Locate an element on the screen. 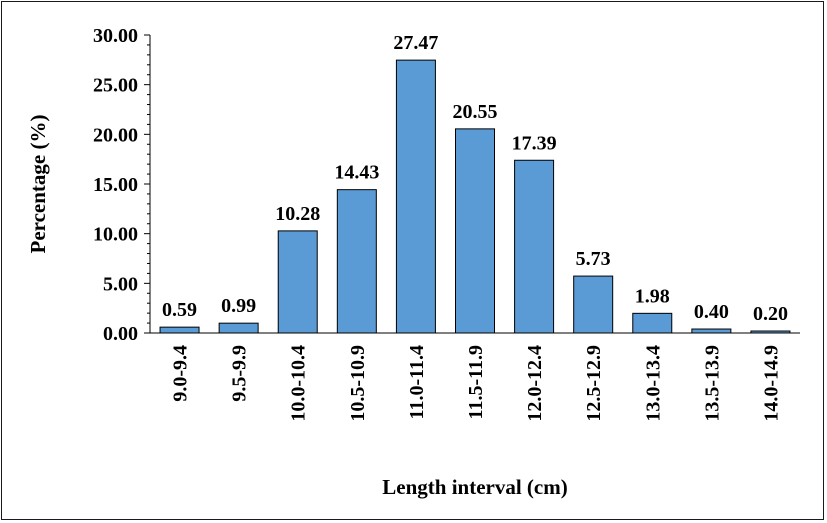 This screenshot has height=523, width=827. bar-value-label: 17.39 is located at coordinates (534, 143).